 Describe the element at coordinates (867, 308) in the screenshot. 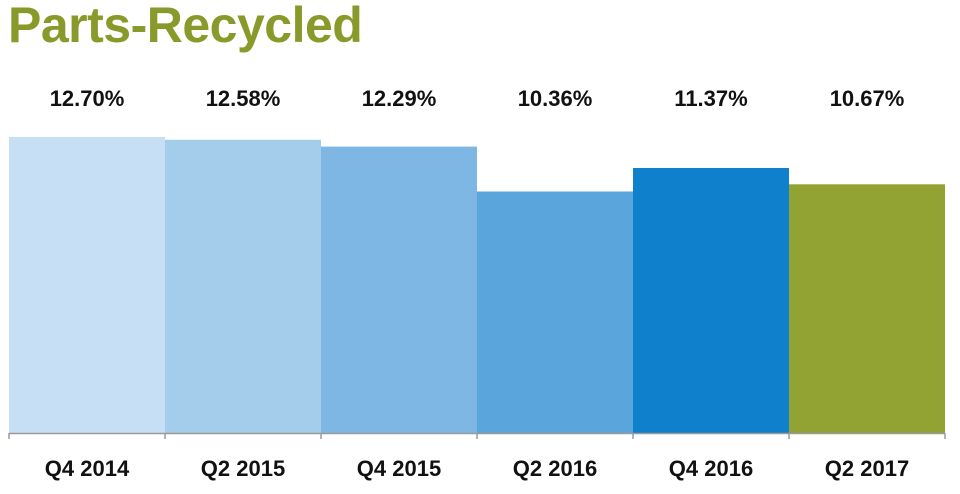

I see `bar-q2-2017` at that location.